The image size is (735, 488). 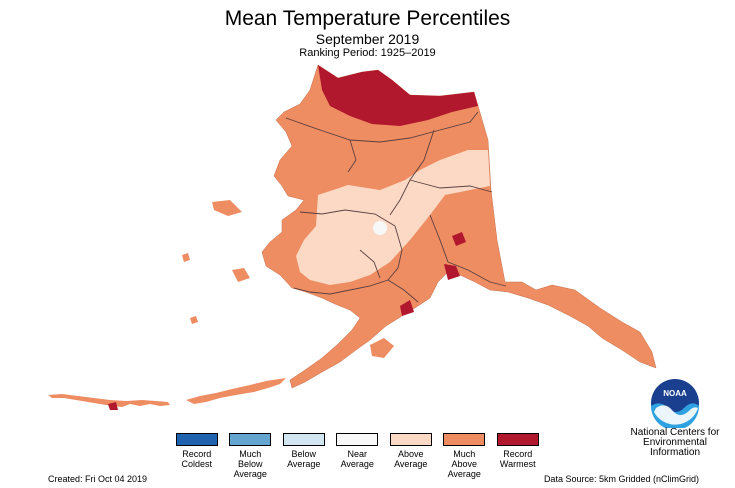 I want to click on legend-item-below-average: Below Average, so click(x=304, y=456).